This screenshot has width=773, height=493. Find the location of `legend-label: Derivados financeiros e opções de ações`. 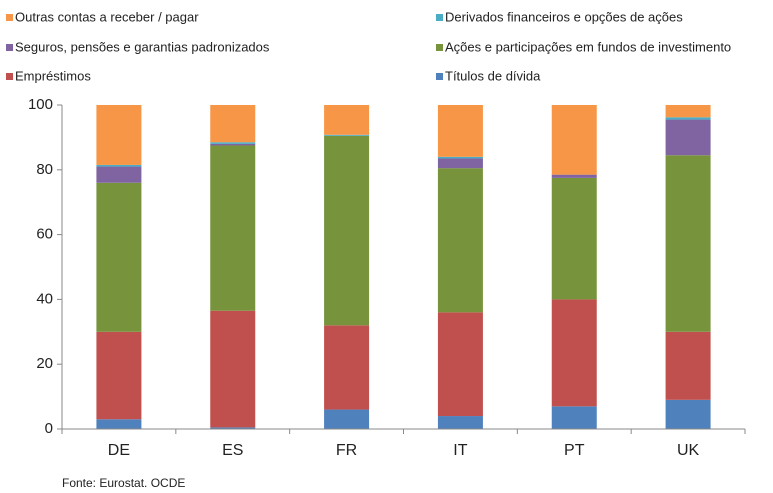

legend-label: Derivados financeiros e opções de ações is located at coordinates (564, 16).